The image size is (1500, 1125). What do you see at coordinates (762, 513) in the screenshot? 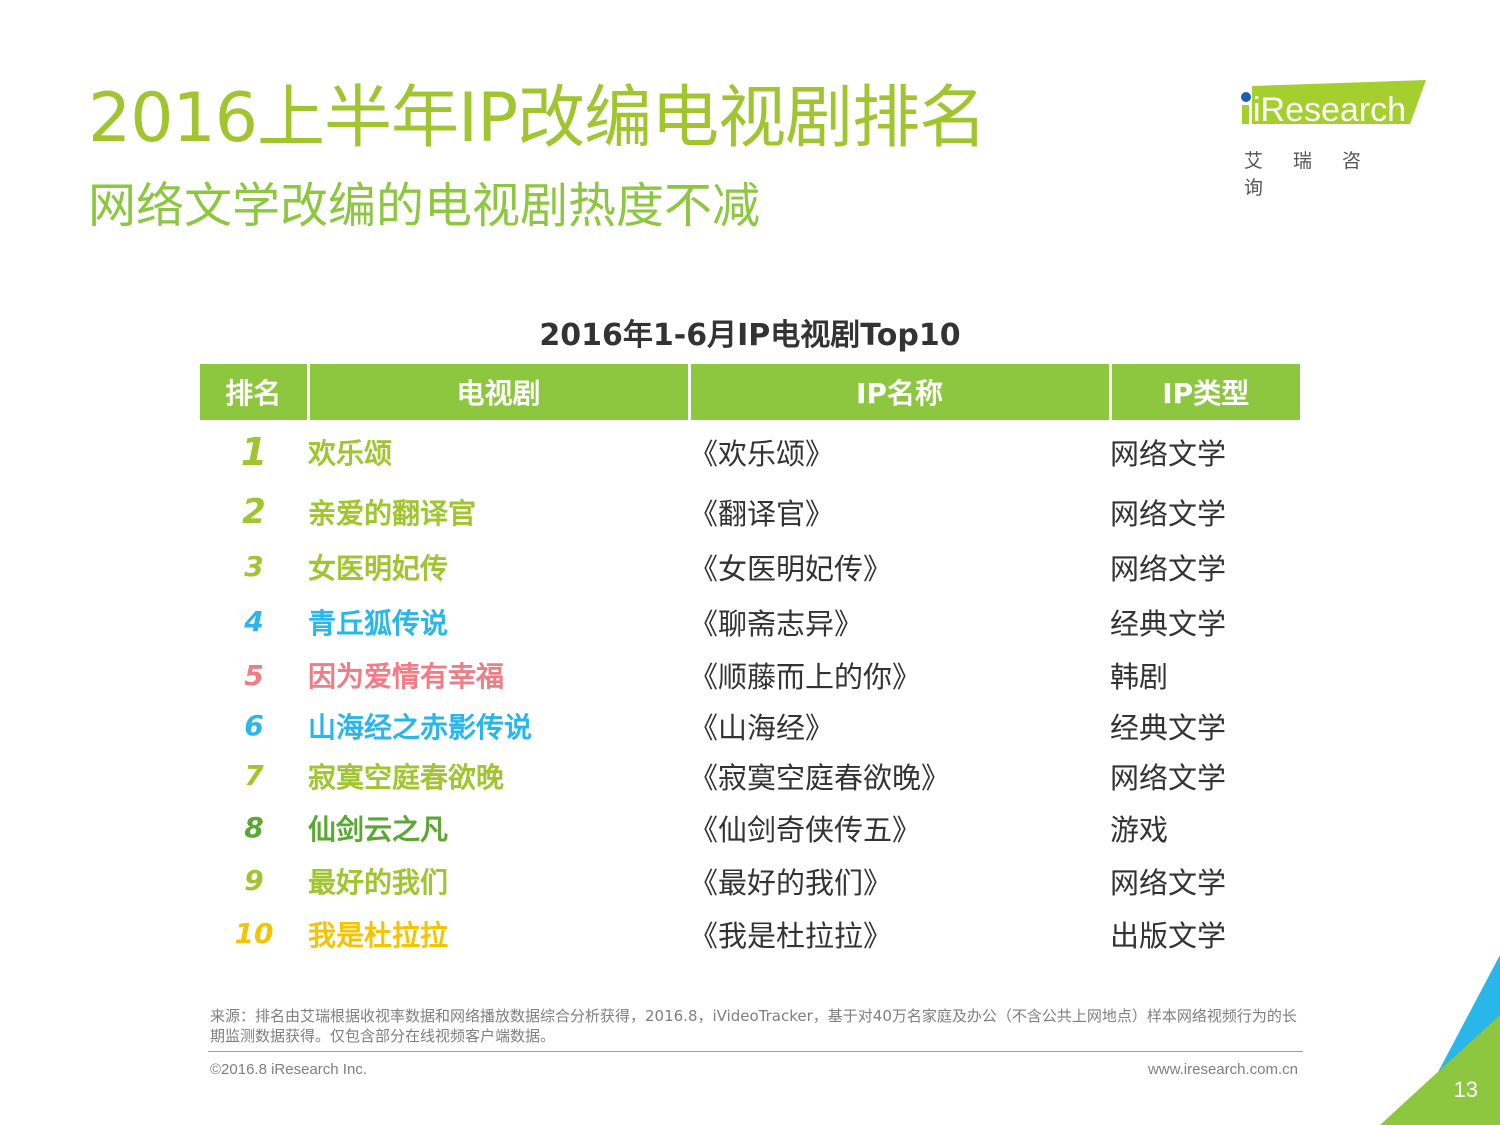
I see `ip-name: 《翻译官》` at bounding box center [762, 513].